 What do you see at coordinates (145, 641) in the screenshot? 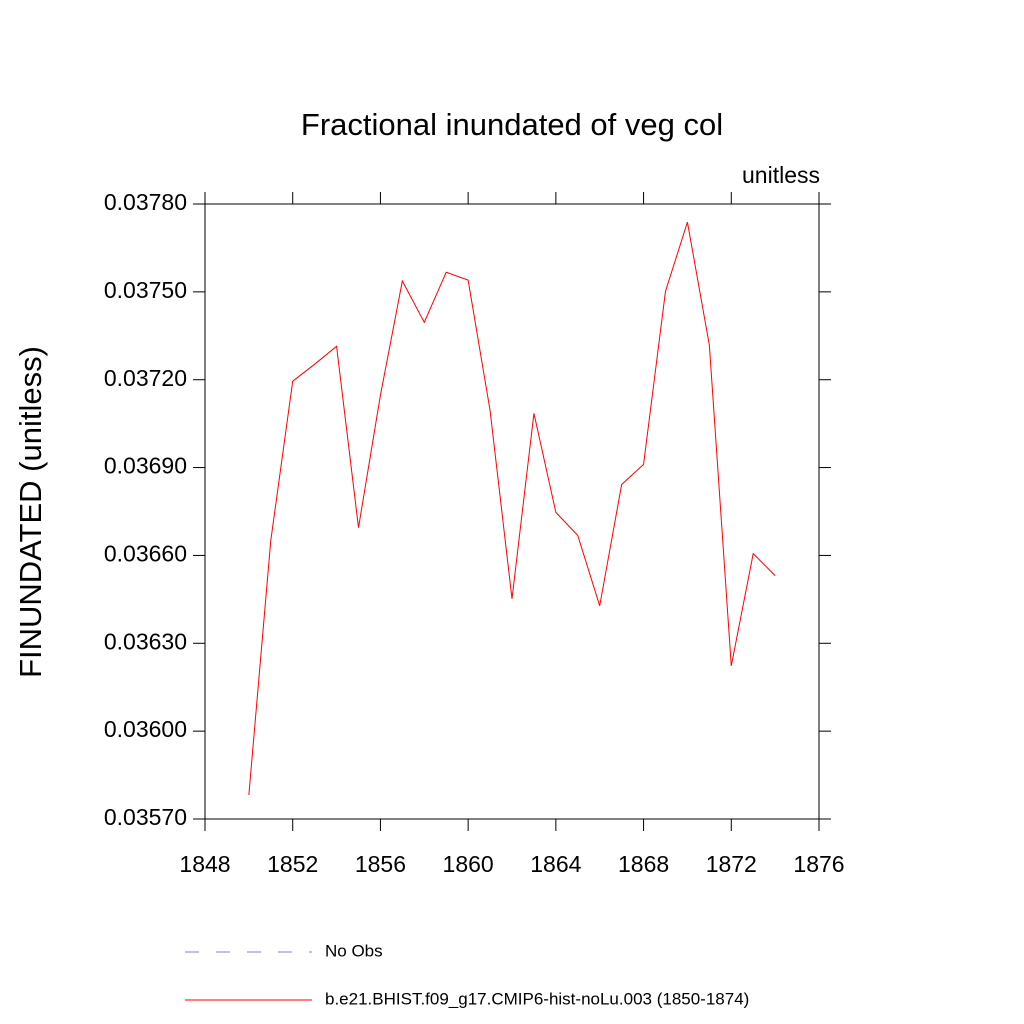
I see `y-tick-label: 0.03630` at bounding box center [145, 641].